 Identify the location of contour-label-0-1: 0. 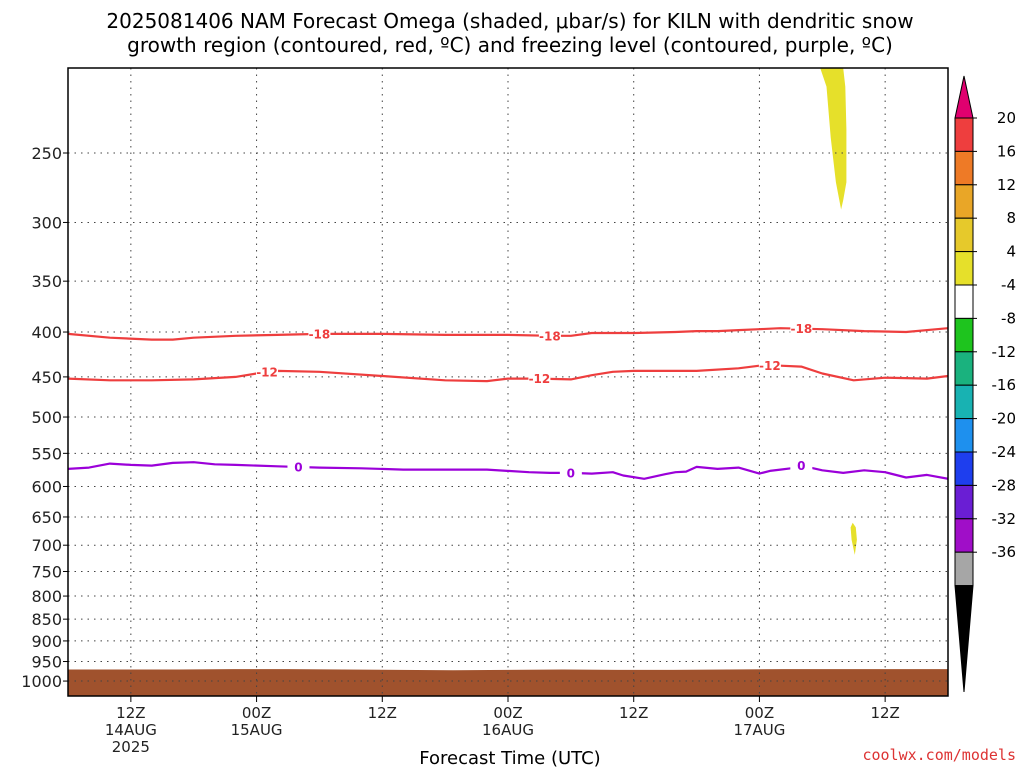
(571, 473).